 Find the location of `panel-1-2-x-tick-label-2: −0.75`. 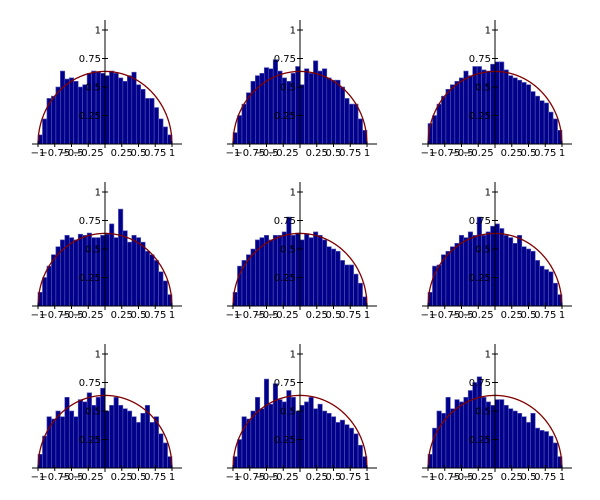

panel-1-2-x-tick-label-2: −0.75 is located at coordinates (249, 153).